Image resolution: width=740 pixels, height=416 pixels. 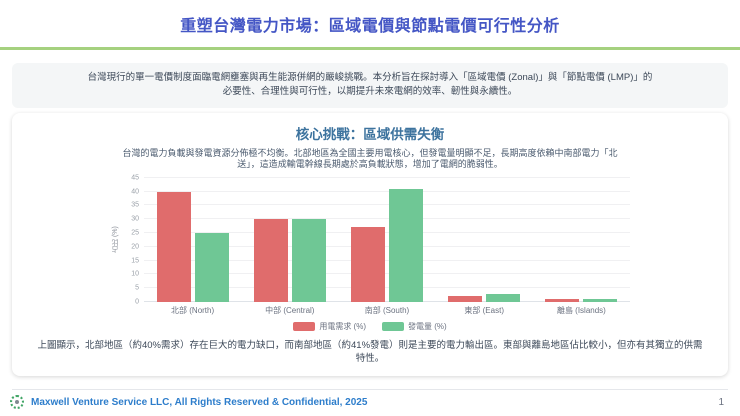 I want to click on y-axis: 0 5 10 15 20 25 30 35 40 45, so click(x=133, y=240).